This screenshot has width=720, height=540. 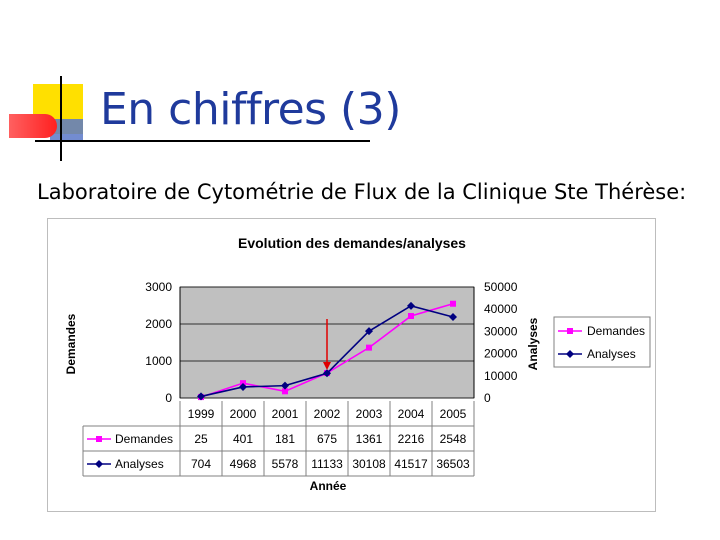 What do you see at coordinates (369, 439) in the screenshot?
I see `table-cell: 1361` at bounding box center [369, 439].